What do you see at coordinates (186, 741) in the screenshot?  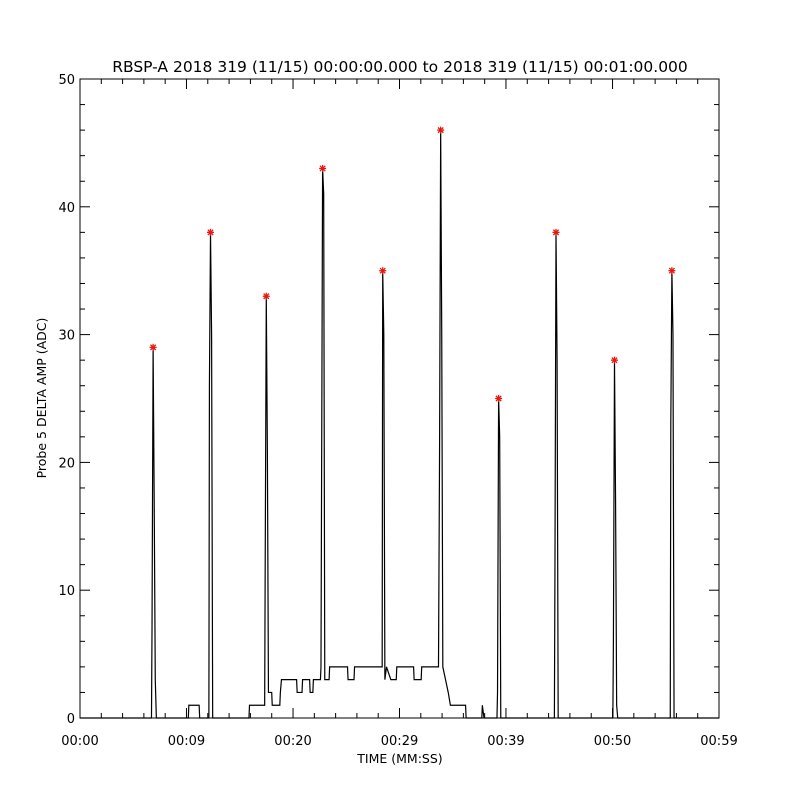 I see `x-tick-label: 00:09` at bounding box center [186, 741].